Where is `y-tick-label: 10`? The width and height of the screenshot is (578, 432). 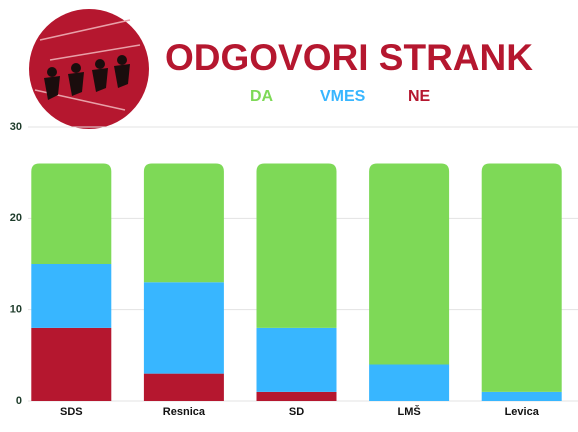 y-tick-label: 10 is located at coordinates (16, 310).